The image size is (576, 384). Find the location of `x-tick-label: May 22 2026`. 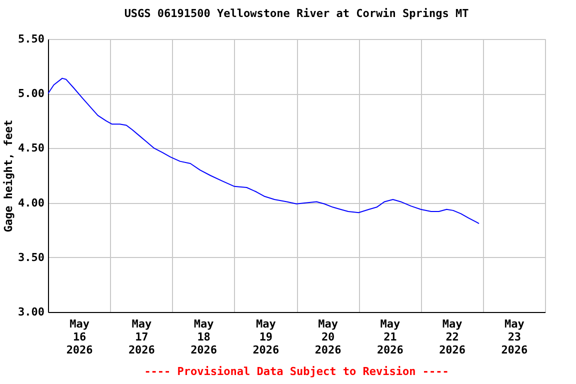

x-tick-label: May 22 2026 is located at coordinates (452, 337).